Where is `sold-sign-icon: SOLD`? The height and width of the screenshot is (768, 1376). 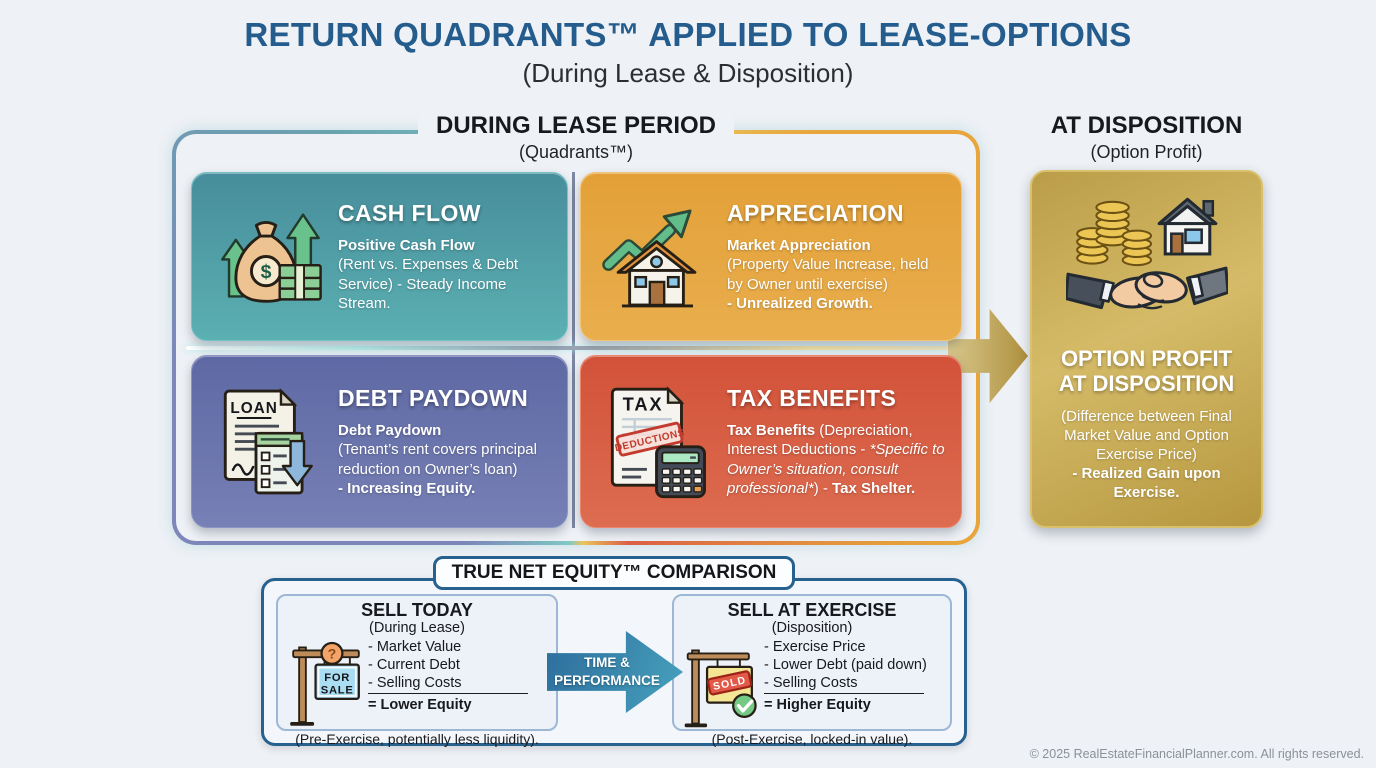
sold-sign-icon: SOLD is located at coordinates (722, 684).